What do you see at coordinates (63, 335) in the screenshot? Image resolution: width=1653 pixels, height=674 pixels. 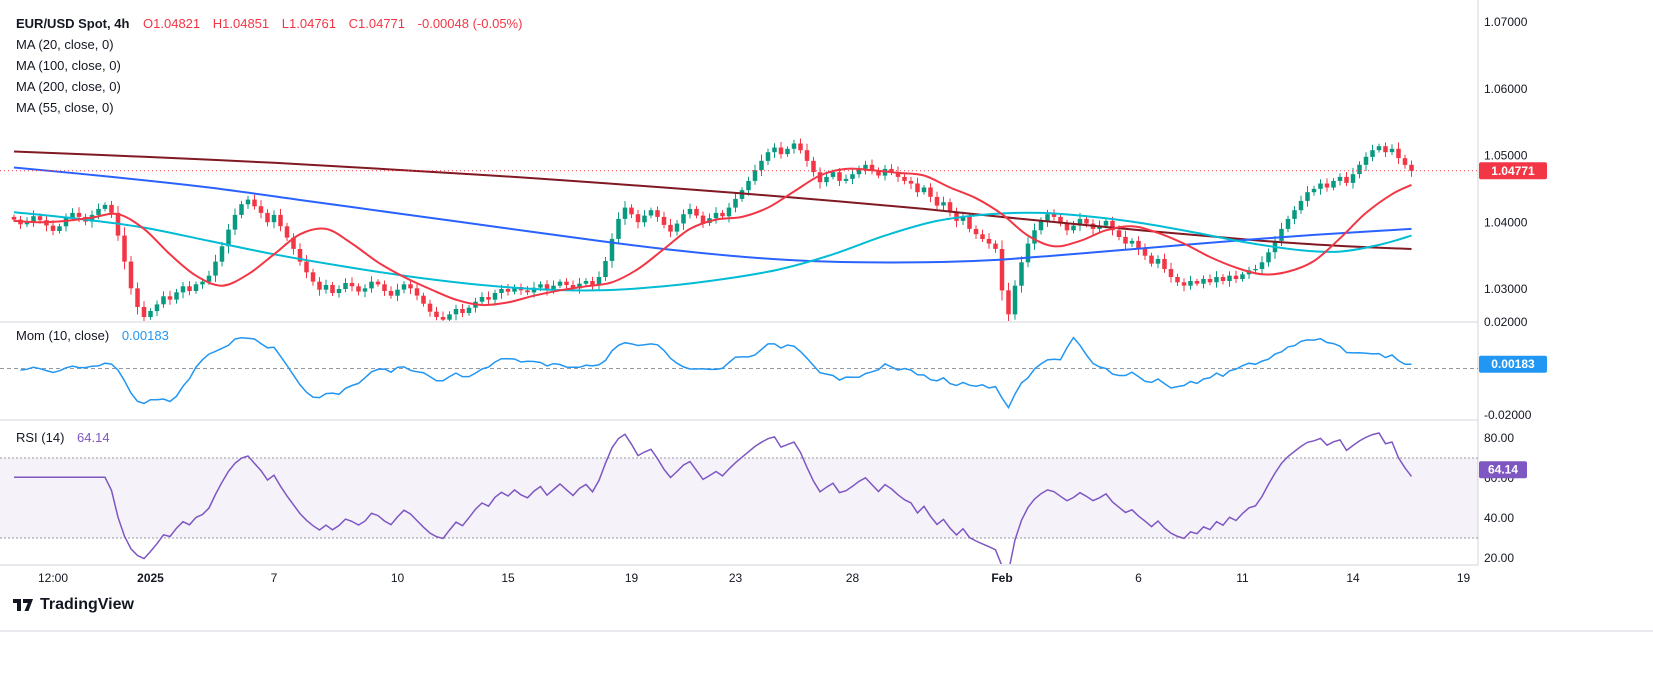 I see `momentum-legend-label: Mom (10, close)` at bounding box center [63, 335].